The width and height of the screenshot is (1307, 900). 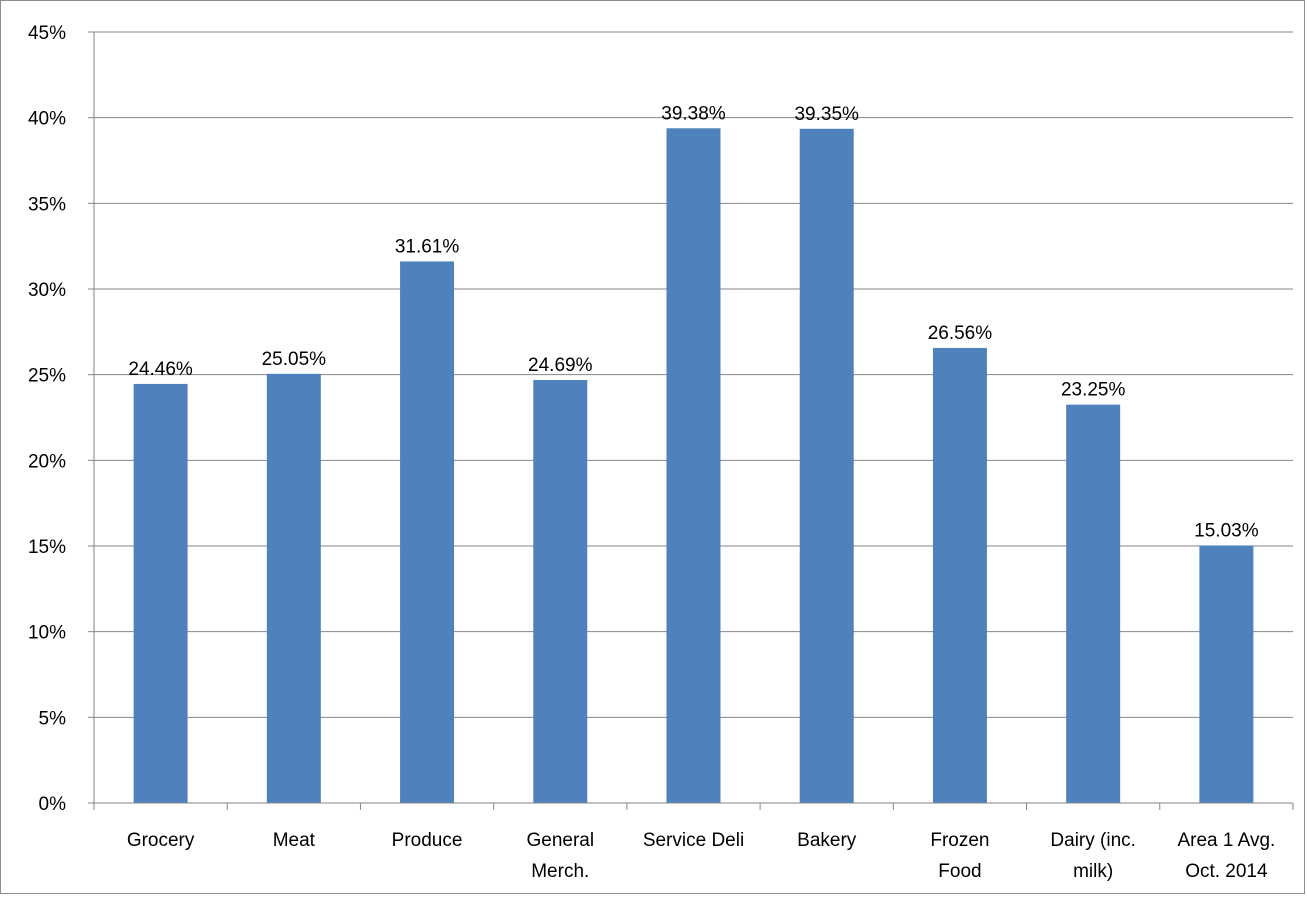 What do you see at coordinates (294, 359) in the screenshot?
I see `data-label: 25.05%` at bounding box center [294, 359].